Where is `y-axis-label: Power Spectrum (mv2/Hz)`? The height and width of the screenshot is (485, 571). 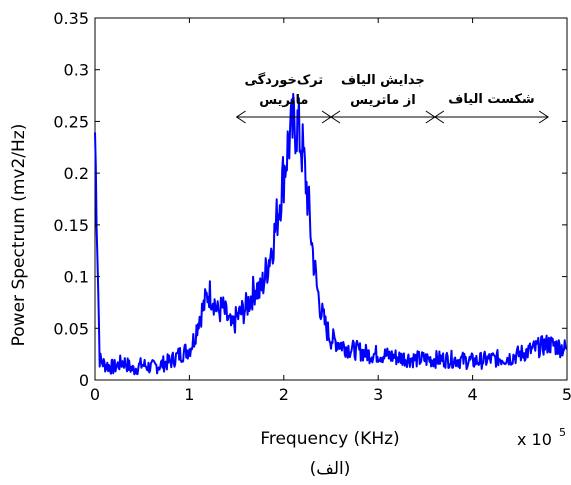
y-axis-label: Power Spectrum (mv2/Hz) is located at coordinates (19, 235).